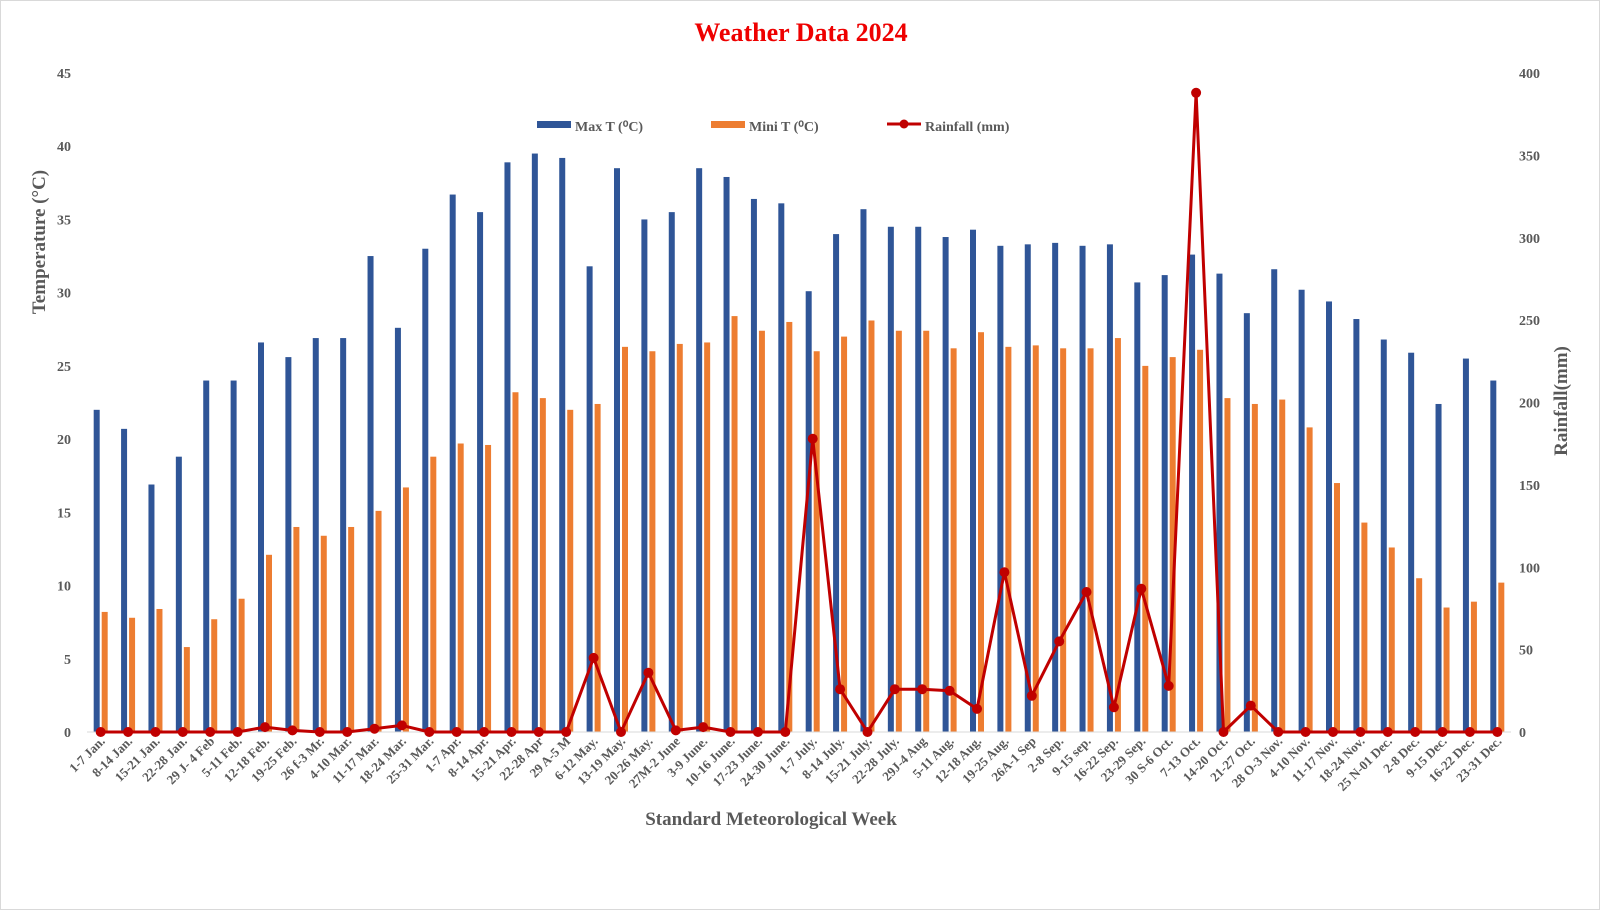 The width and height of the screenshot is (1600, 911). What do you see at coordinates (1529, 568) in the screenshot?
I see `y2-tick-label: 100` at bounding box center [1529, 568].